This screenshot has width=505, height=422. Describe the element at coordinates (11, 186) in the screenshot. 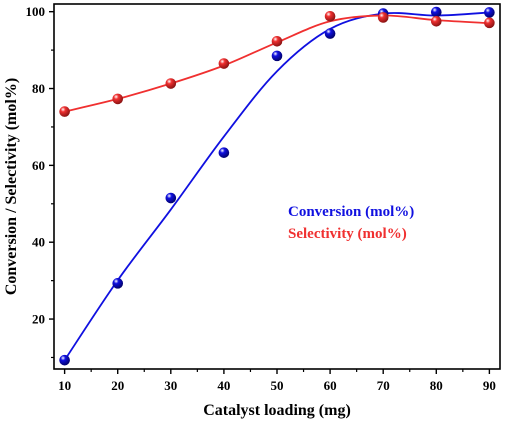

I see `y-axis-title: Conversion / Selectivity (mol%)` at that location.